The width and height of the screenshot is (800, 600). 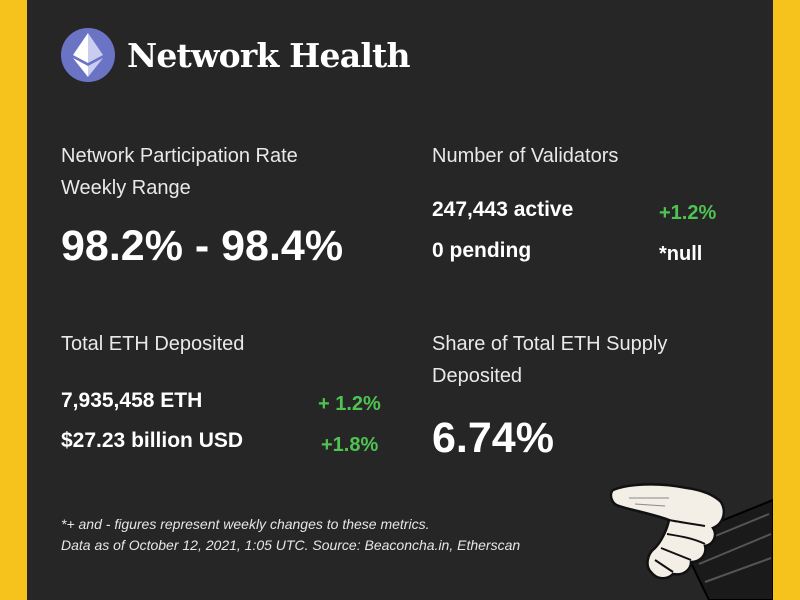 I want to click on participation-label-line1: Network Participation Rate, so click(x=179, y=156).